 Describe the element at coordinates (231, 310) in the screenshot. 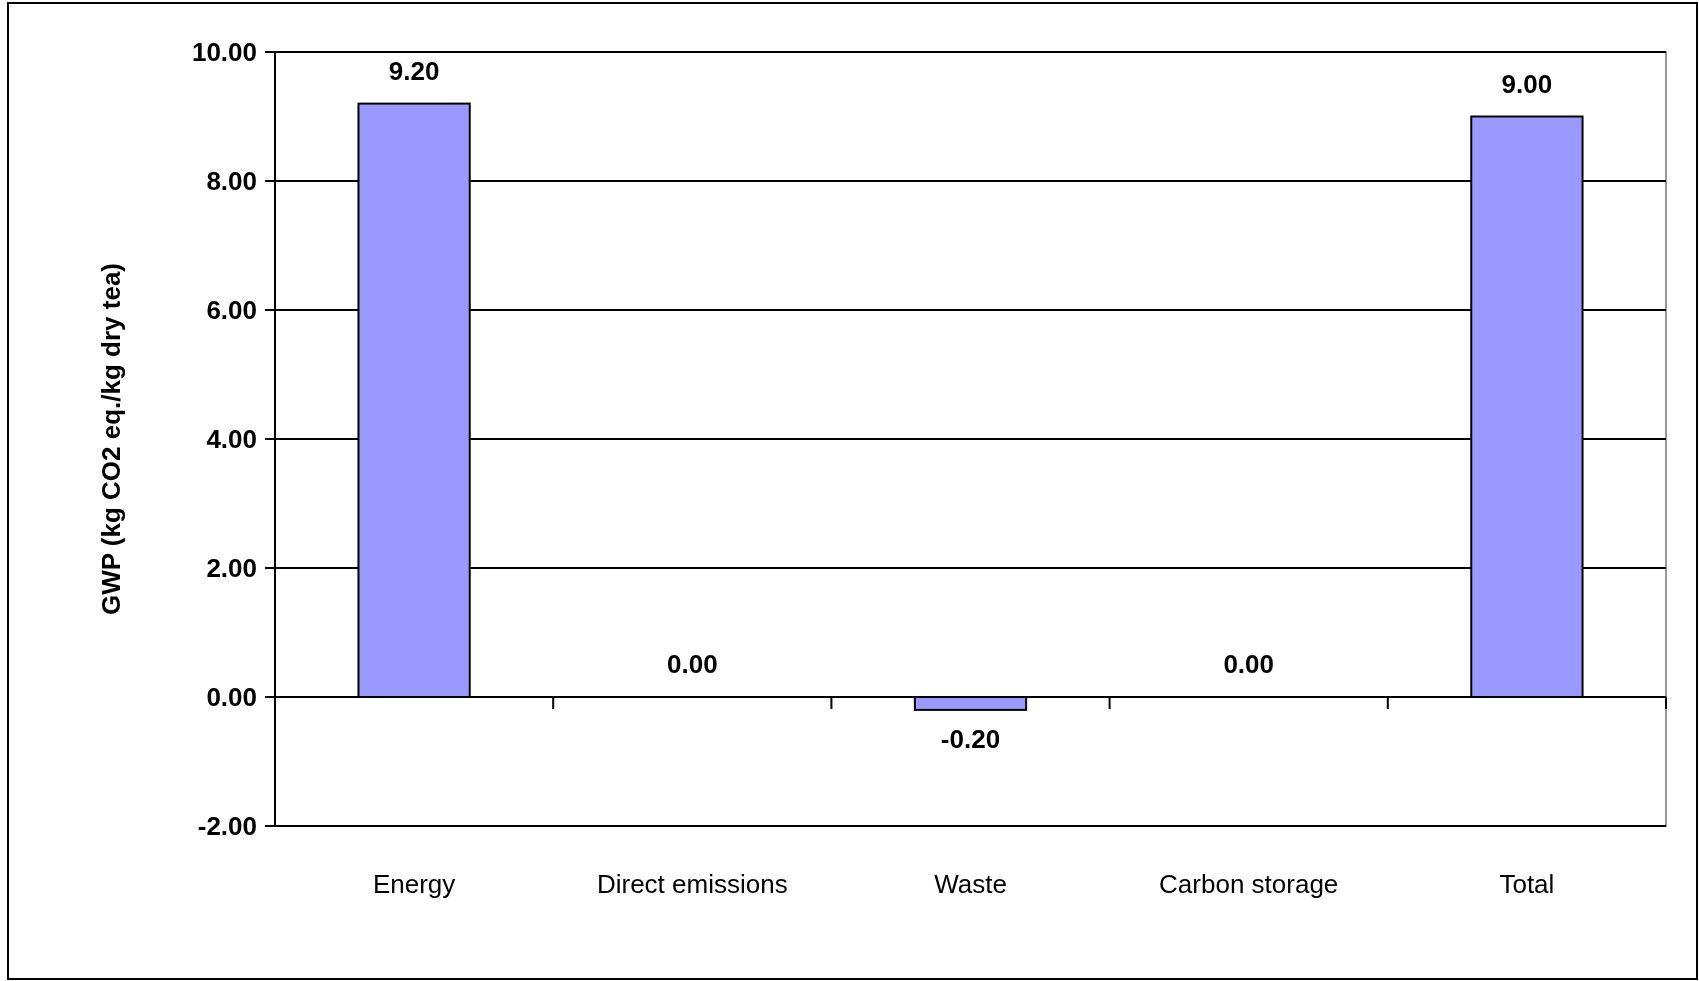

I see `y-tick-label: 6.00` at that location.